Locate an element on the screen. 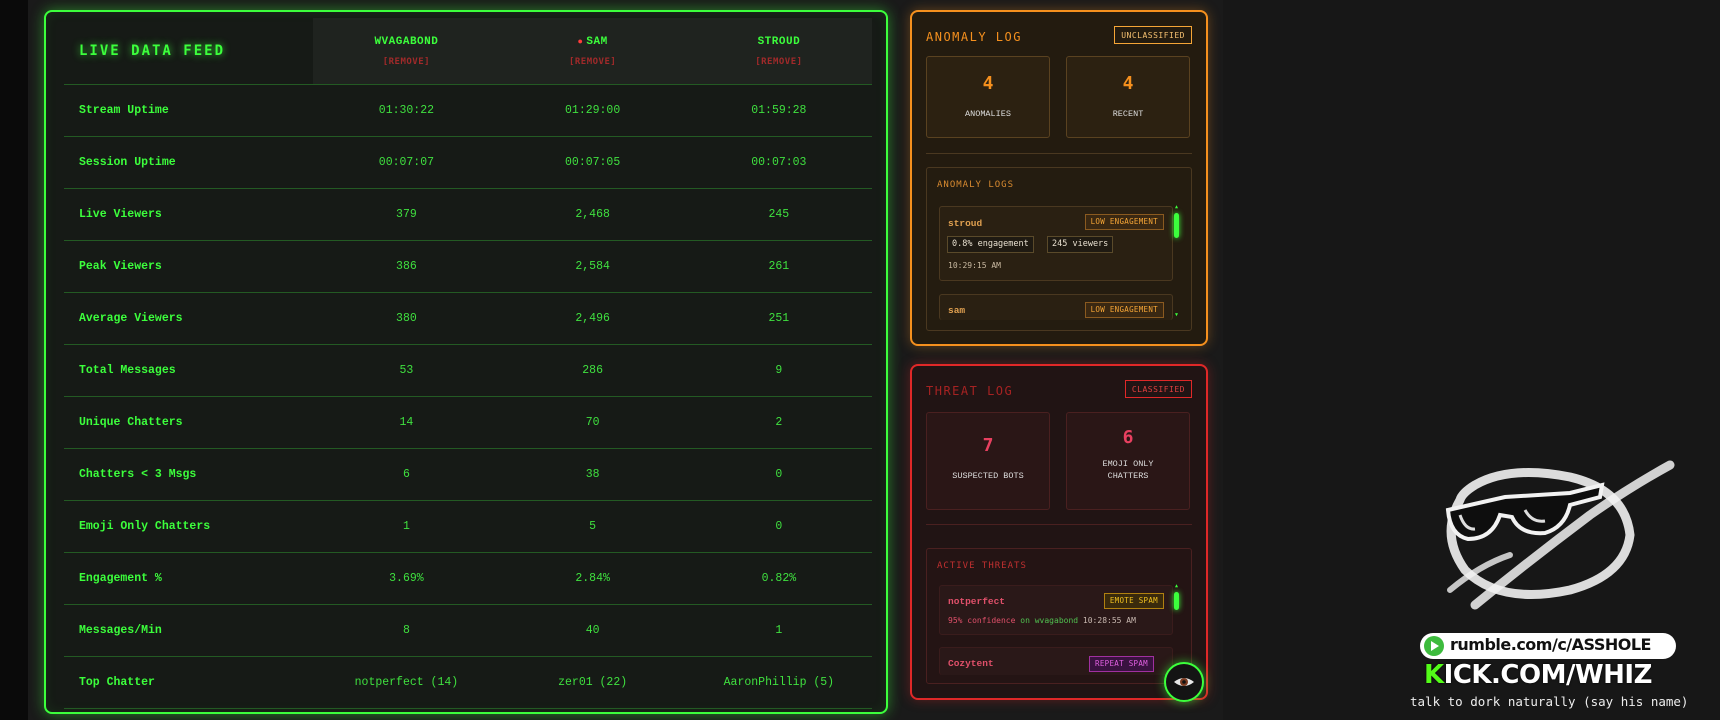 This screenshot has width=1720, height=720. metric-value: 9 is located at coordinates (778, 370).